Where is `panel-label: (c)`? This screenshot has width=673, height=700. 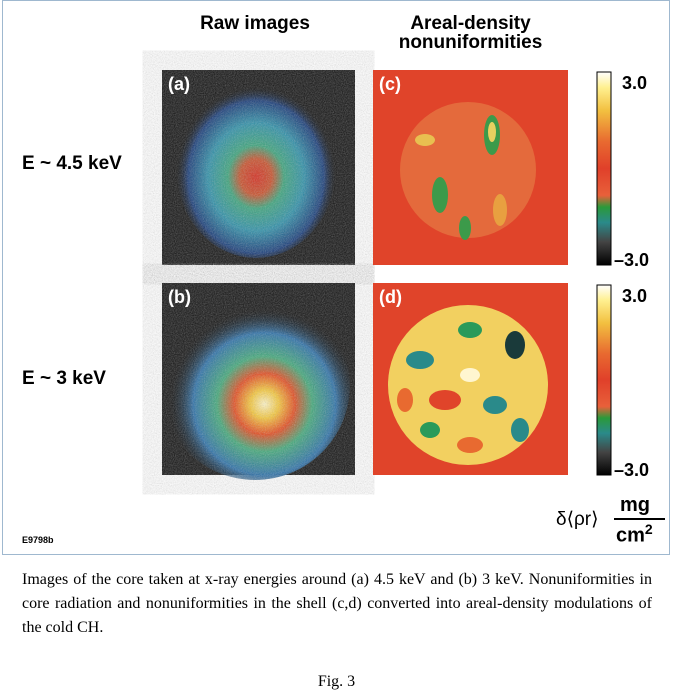 panel-label: (c) is located at coordinates (390, 84).